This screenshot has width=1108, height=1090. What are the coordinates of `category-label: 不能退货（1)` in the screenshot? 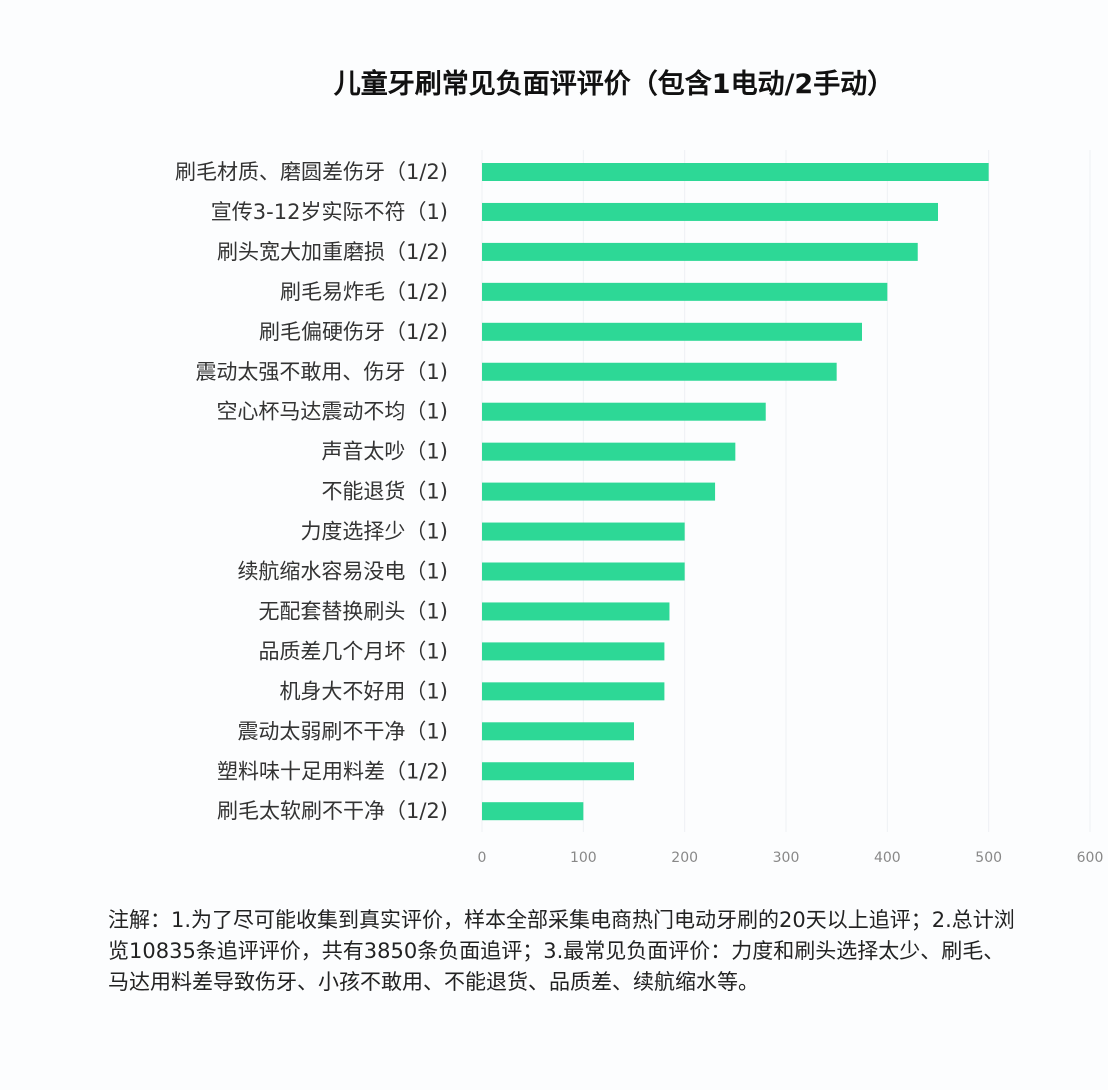 It's located at (384, 492).